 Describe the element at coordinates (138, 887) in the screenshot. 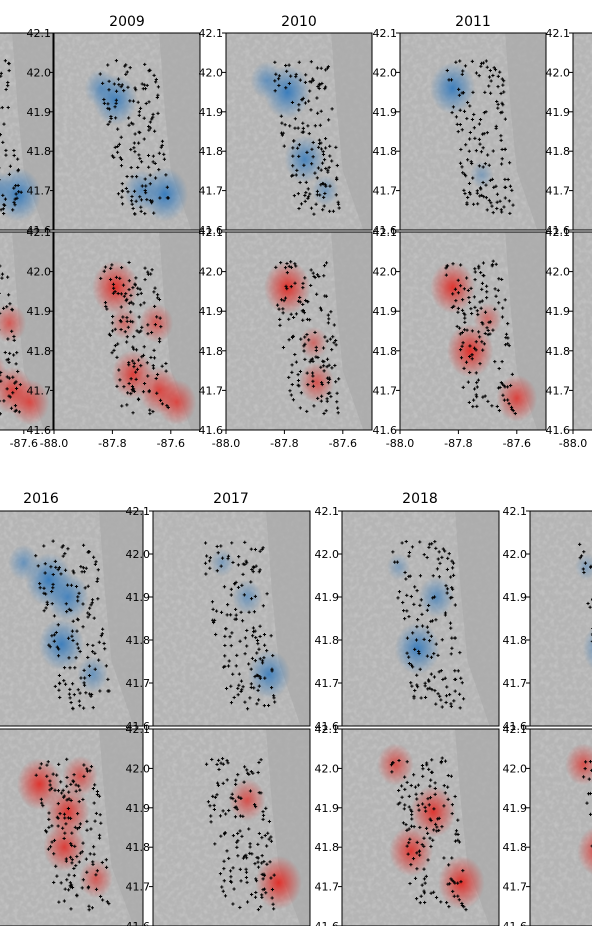

I see `y-tick-label: 41.7` at that location.